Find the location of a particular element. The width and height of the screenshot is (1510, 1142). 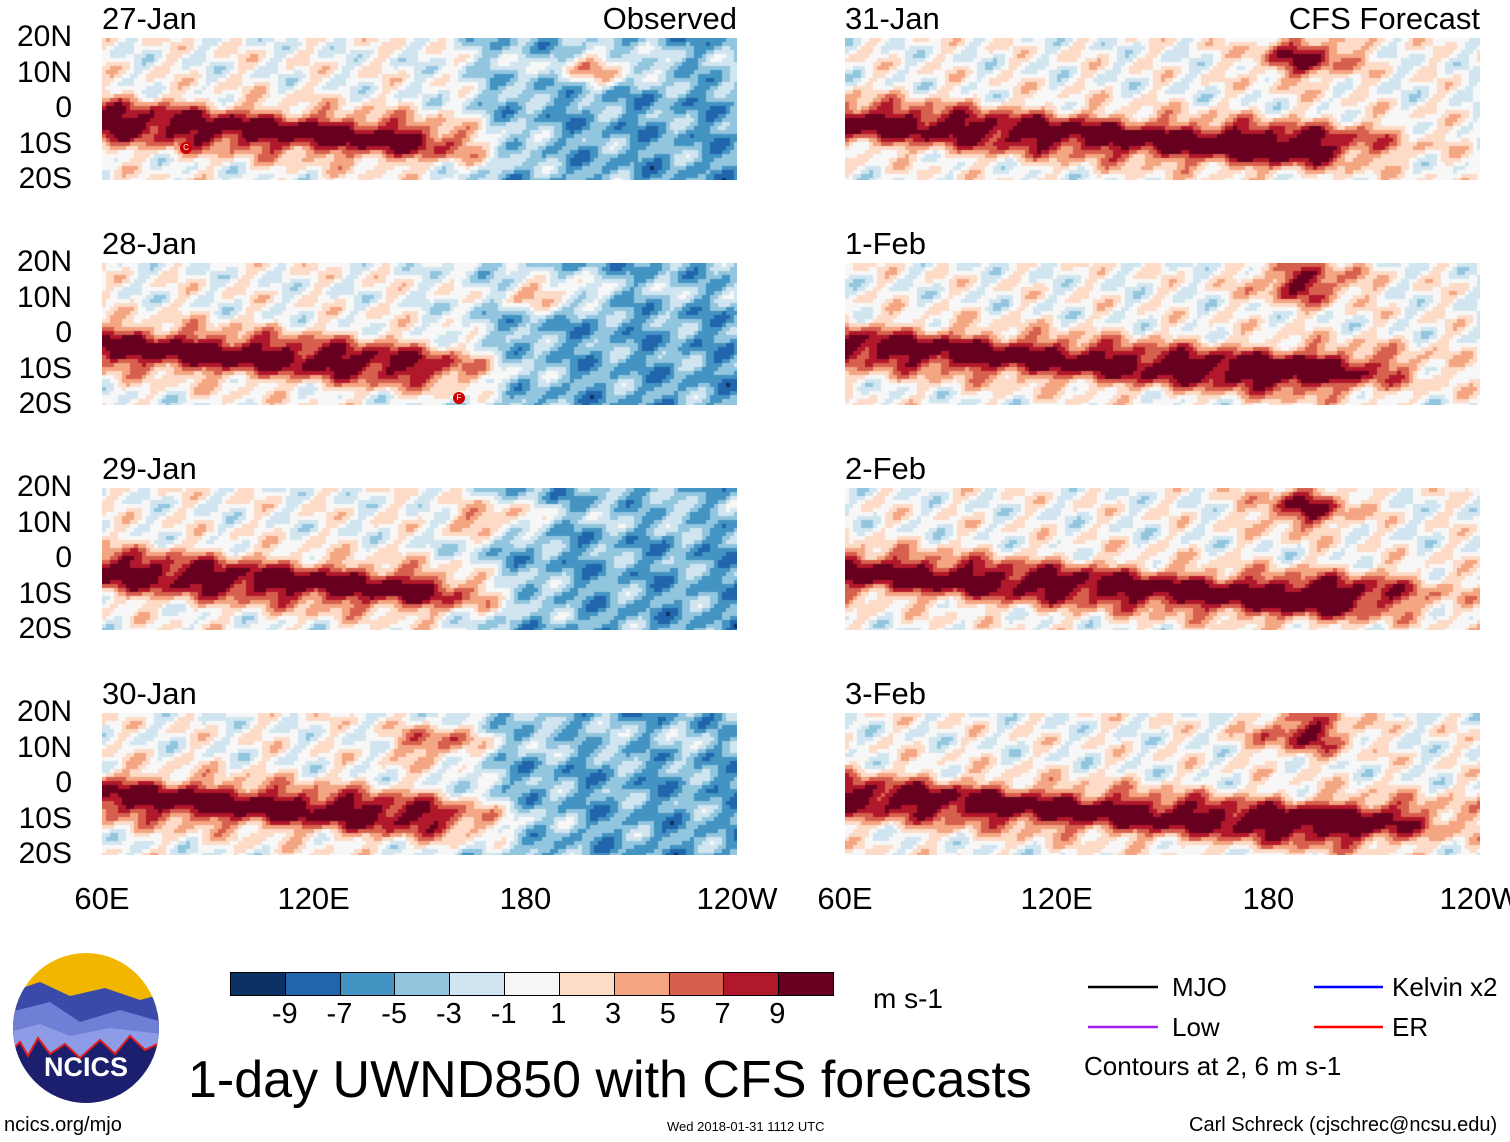

panel-date: 28-Jan is located at coordinates (149, 243).